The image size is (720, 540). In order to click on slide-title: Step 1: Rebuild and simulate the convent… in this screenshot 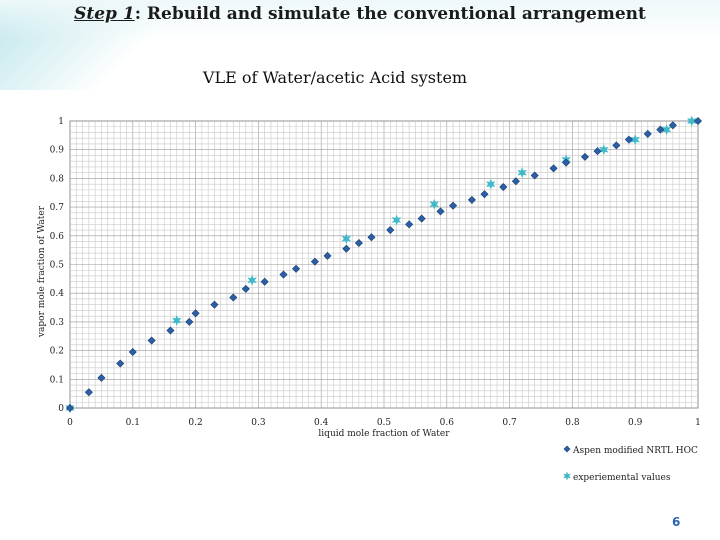, I will do `click(360, 14)`.